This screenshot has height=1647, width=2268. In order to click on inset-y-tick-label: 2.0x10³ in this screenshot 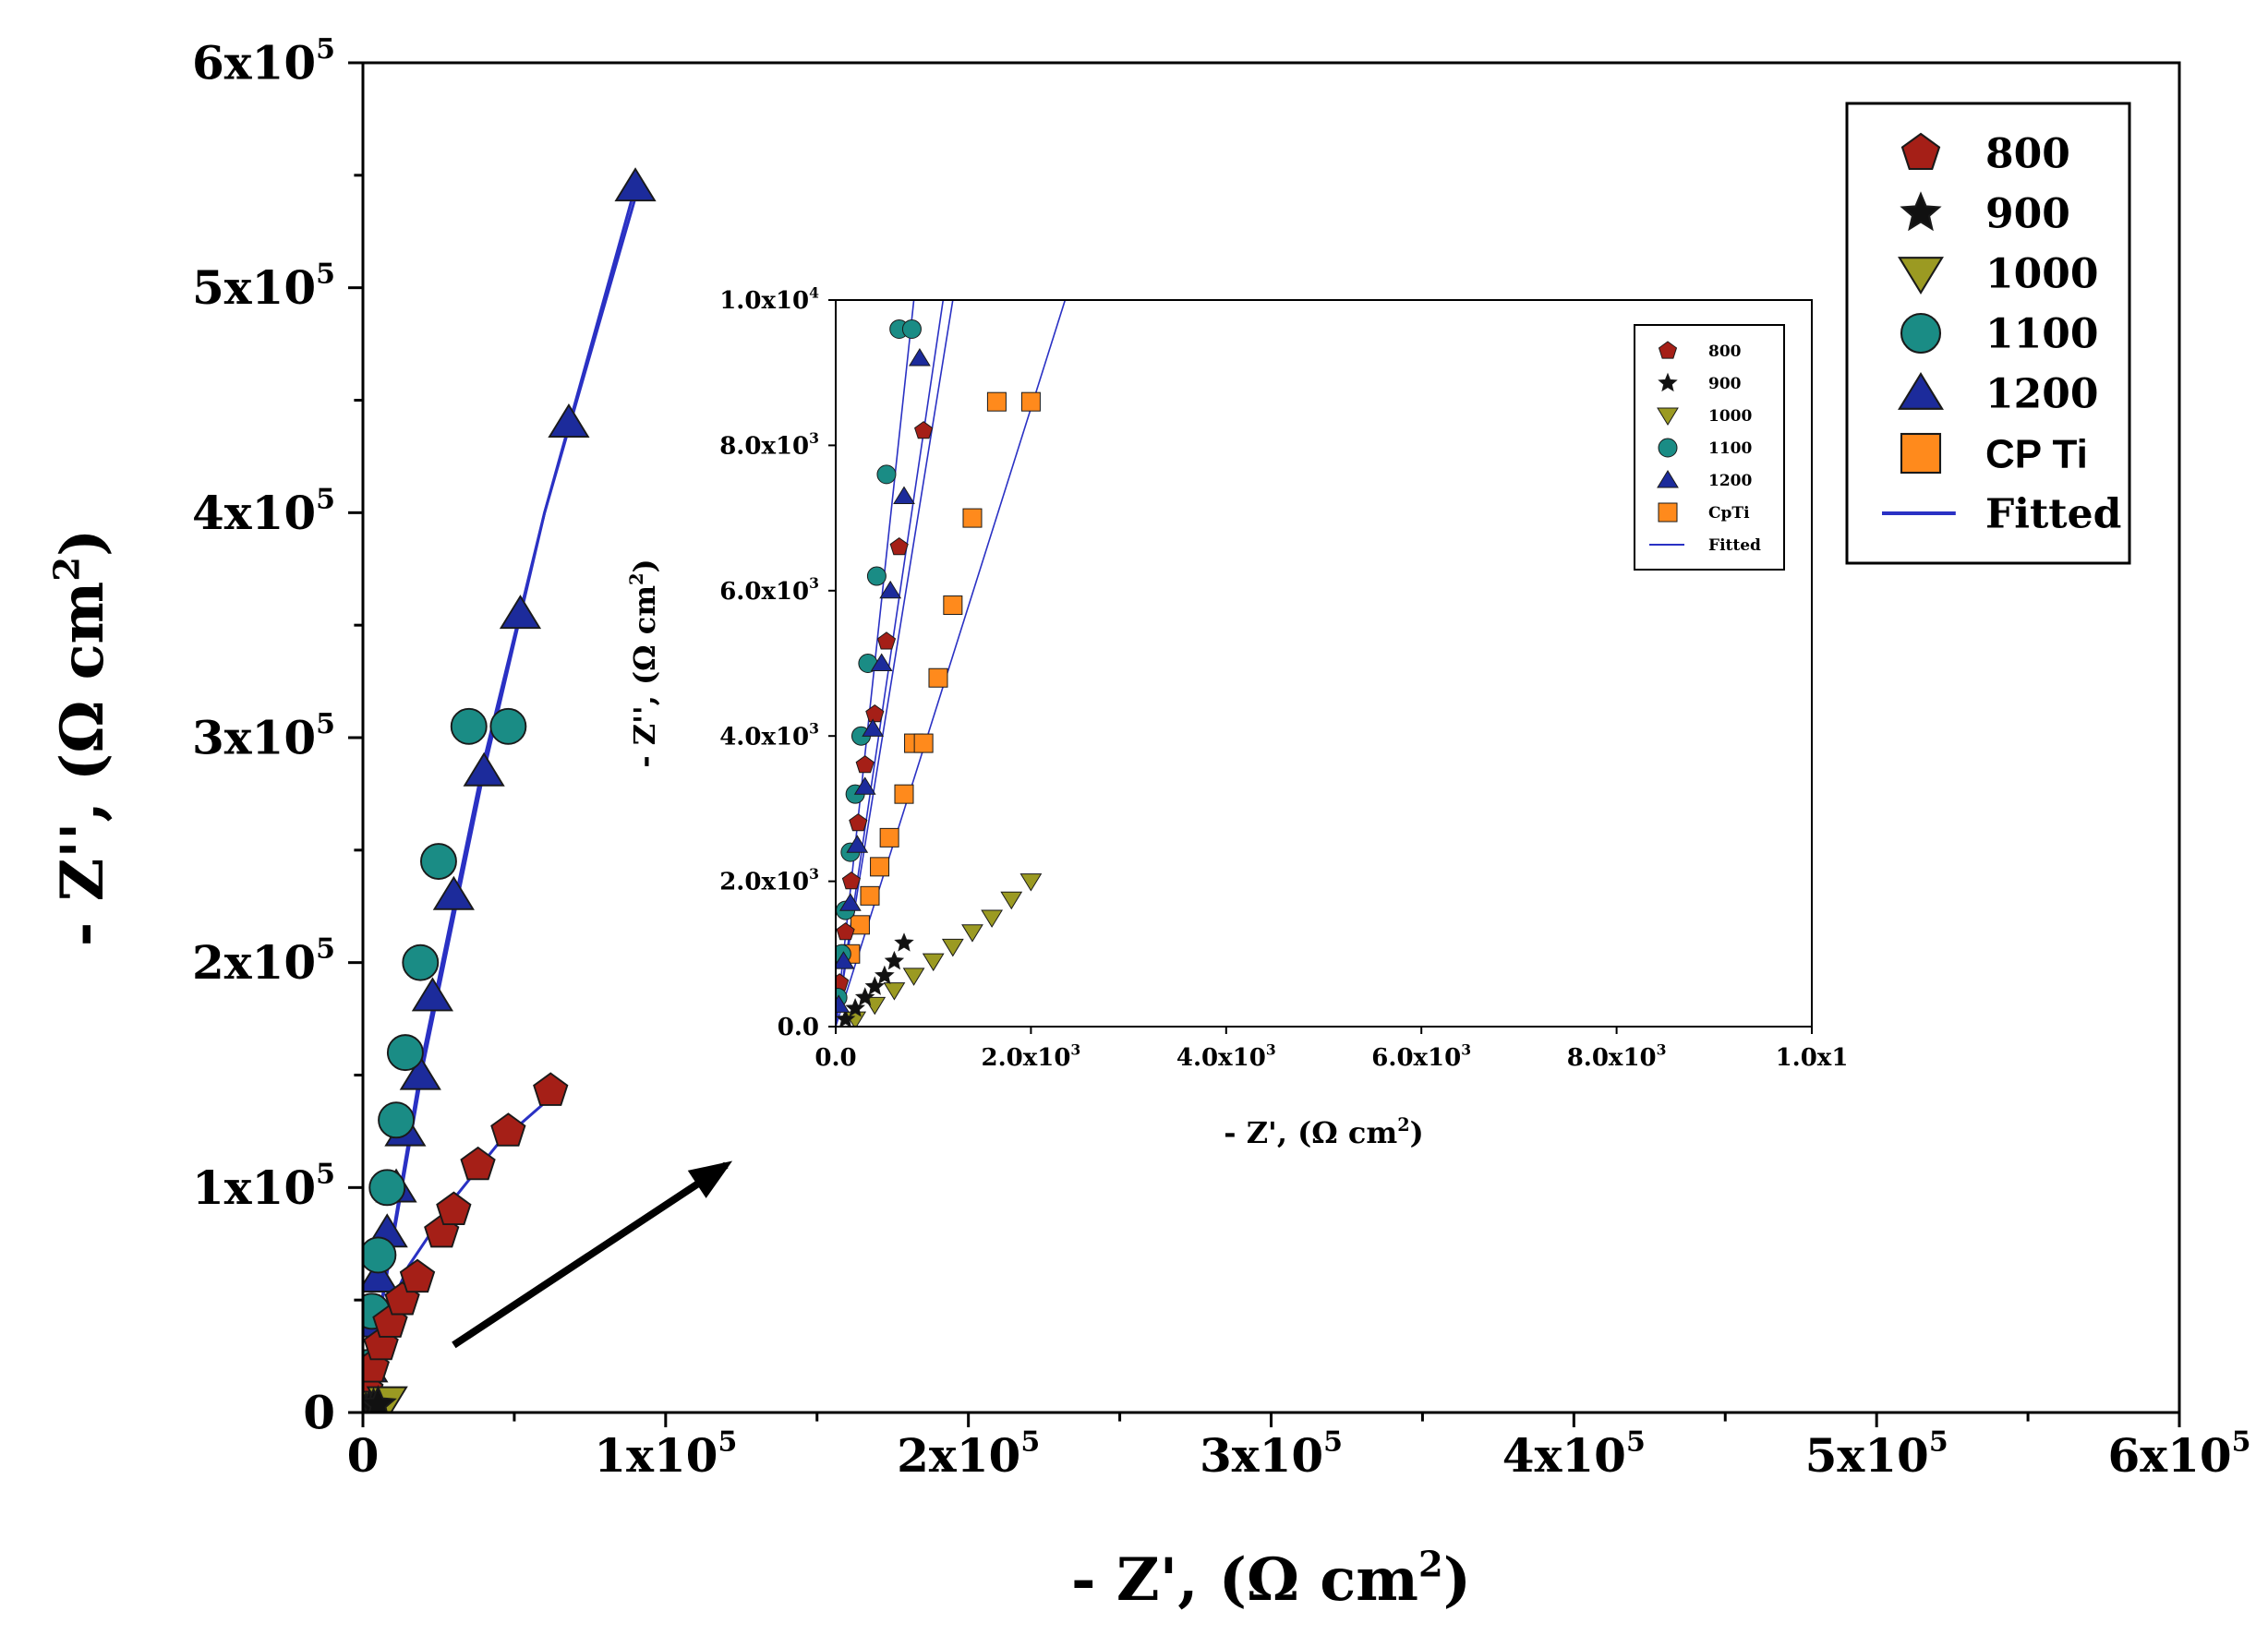, I will do `click(769, 880)`.